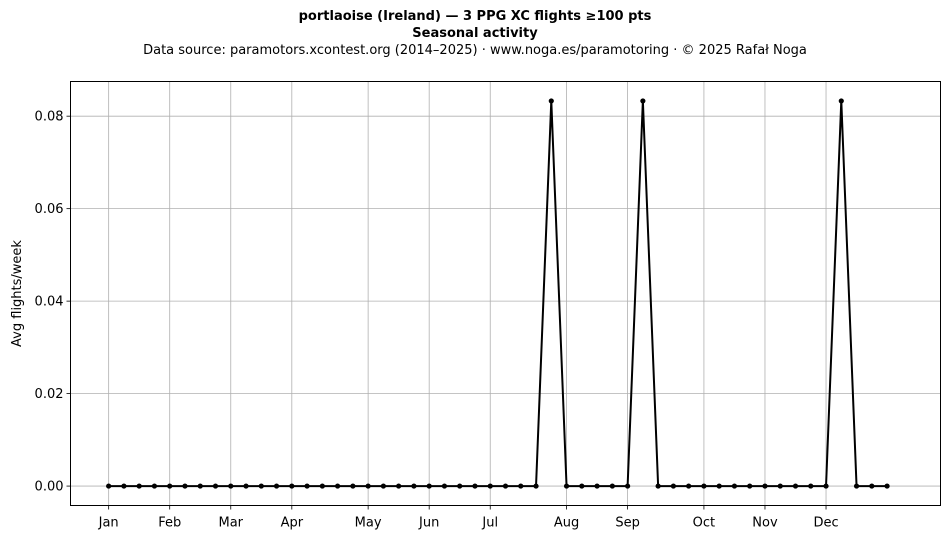  What do you see at coordinates (368, 523) in the screenshot?
I see `x-tick-label: May` at bounding box center [368, 523].